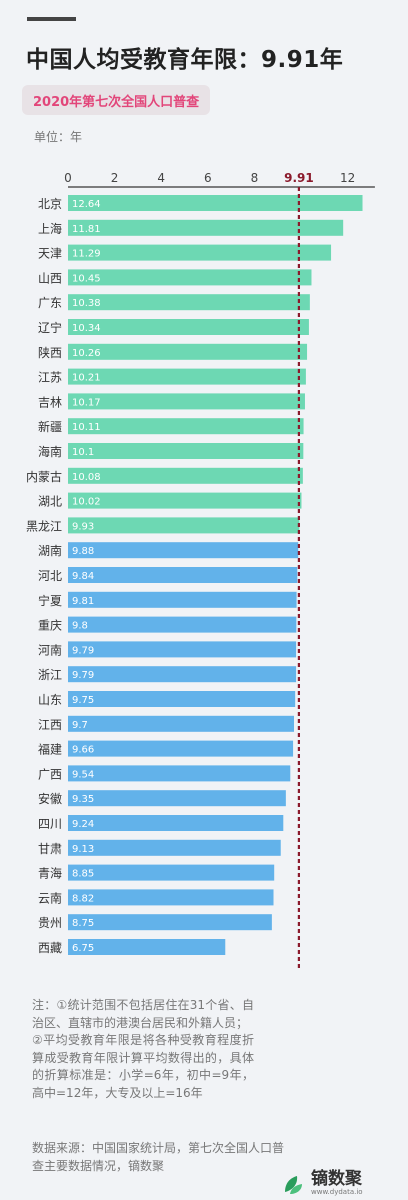 The image size is (408, 1200). I want to click on bar-value-label: 9.81, so click(83, 601).